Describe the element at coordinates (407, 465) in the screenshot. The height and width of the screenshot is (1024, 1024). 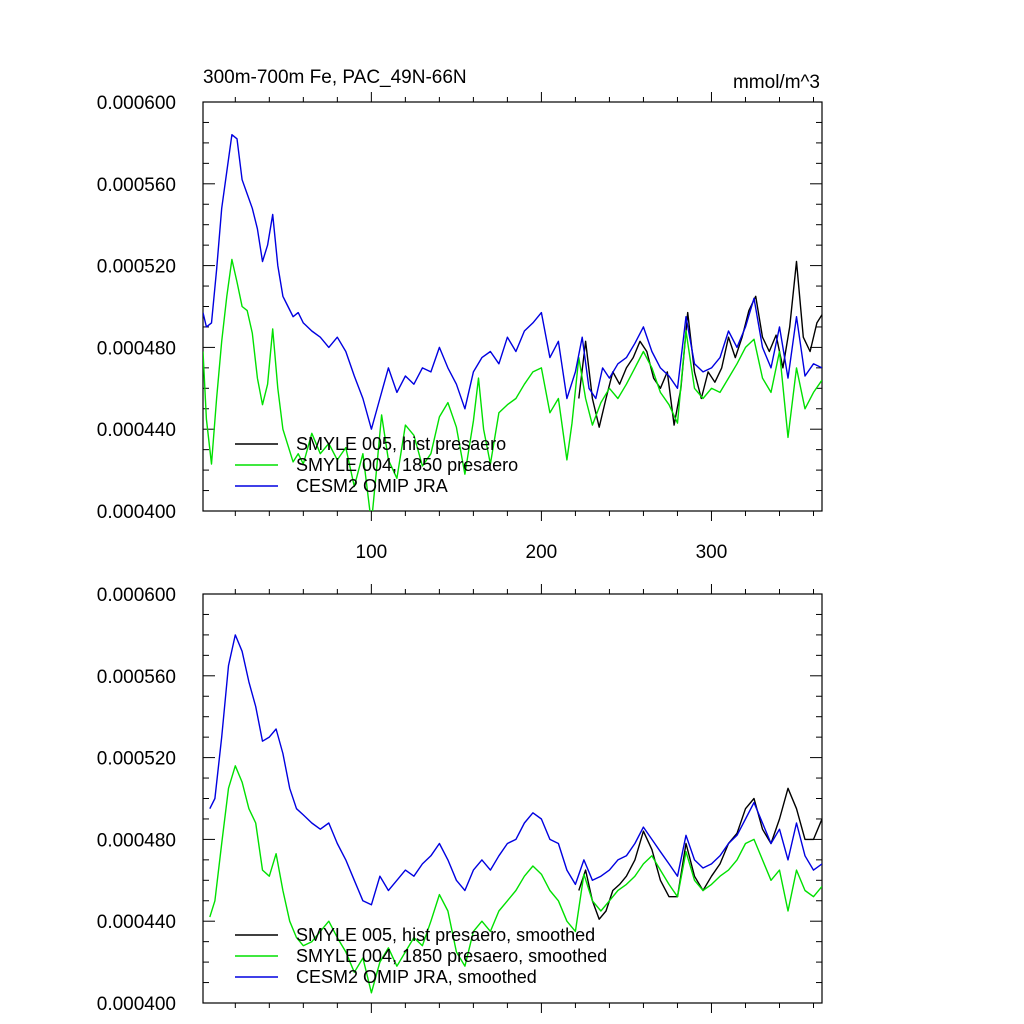
I see `legend-label: SMYLE 004, 1850 presaero` at that location.